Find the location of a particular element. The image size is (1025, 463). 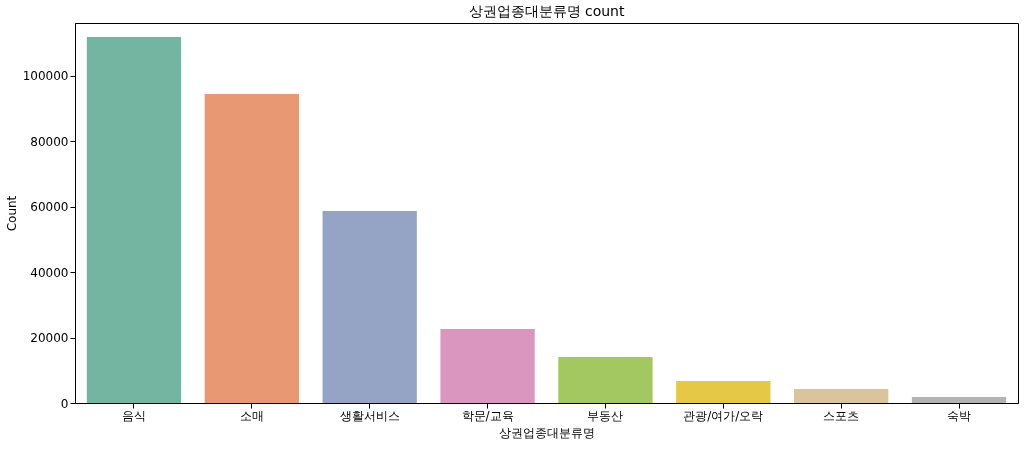

x-tick-label: 학문/교육 is located at coordinates (487, 415).